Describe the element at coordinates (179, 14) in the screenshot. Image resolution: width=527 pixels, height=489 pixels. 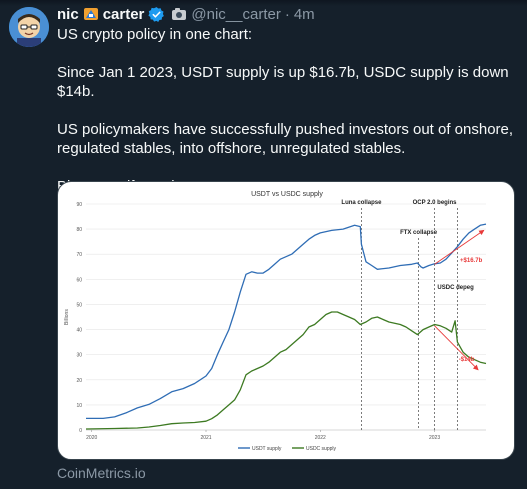
I see `camera-emoji-icon` at that location.